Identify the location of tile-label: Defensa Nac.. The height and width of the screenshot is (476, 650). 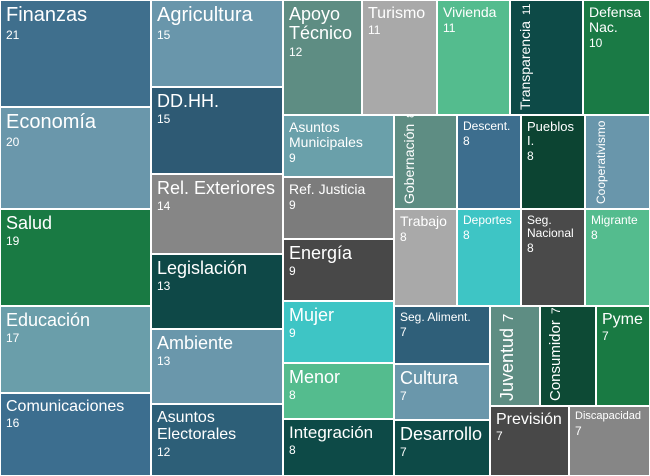
(615, 20).